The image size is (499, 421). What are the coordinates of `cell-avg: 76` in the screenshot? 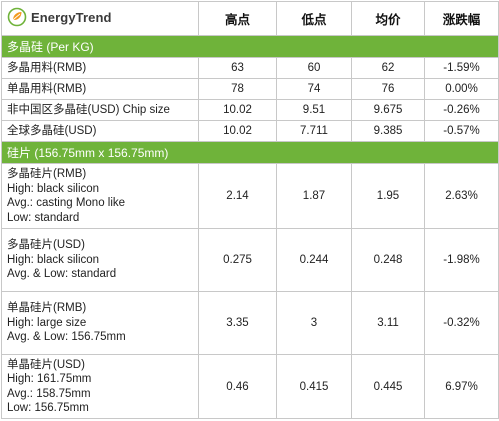 It's located at (388, 89).